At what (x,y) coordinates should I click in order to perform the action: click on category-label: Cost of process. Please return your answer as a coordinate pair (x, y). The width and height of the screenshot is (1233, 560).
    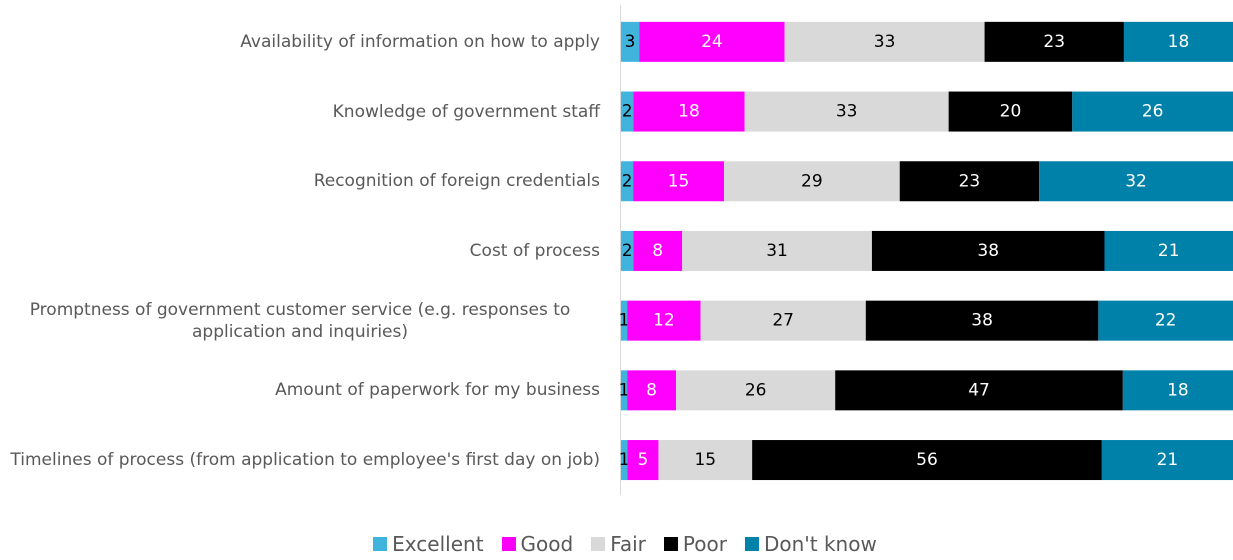
    Looking at the image, I should click on (300, 251).